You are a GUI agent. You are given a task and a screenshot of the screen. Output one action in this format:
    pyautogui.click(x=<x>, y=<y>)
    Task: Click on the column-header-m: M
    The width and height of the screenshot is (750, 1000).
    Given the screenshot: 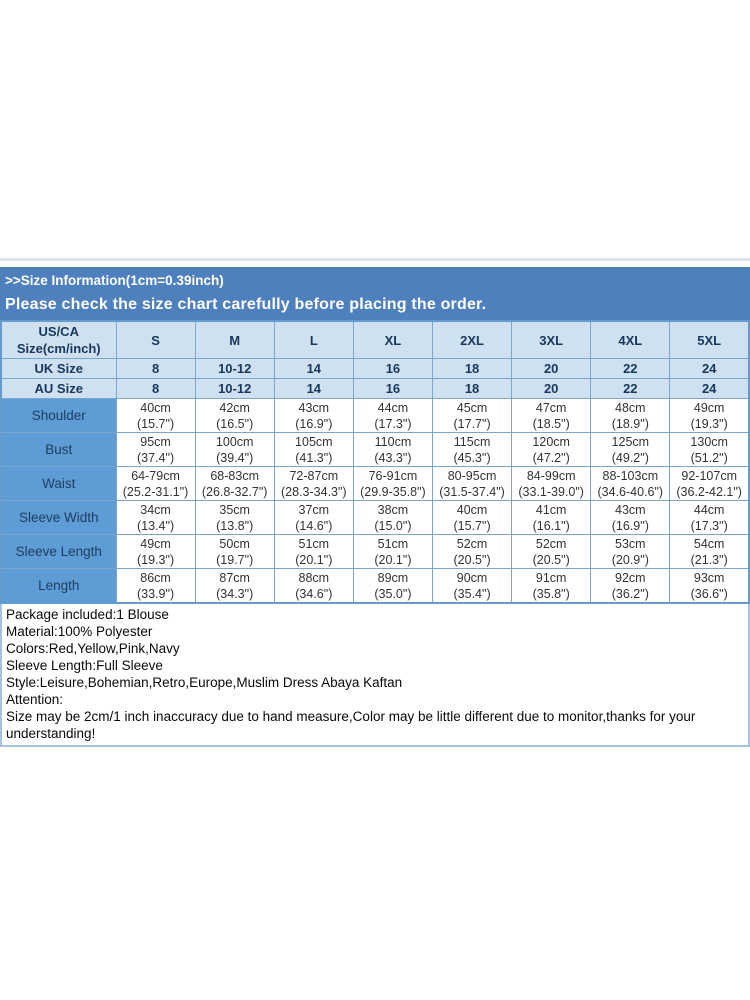 What is the action you would take?
    pyautogui.click(x=234, y=339)
    